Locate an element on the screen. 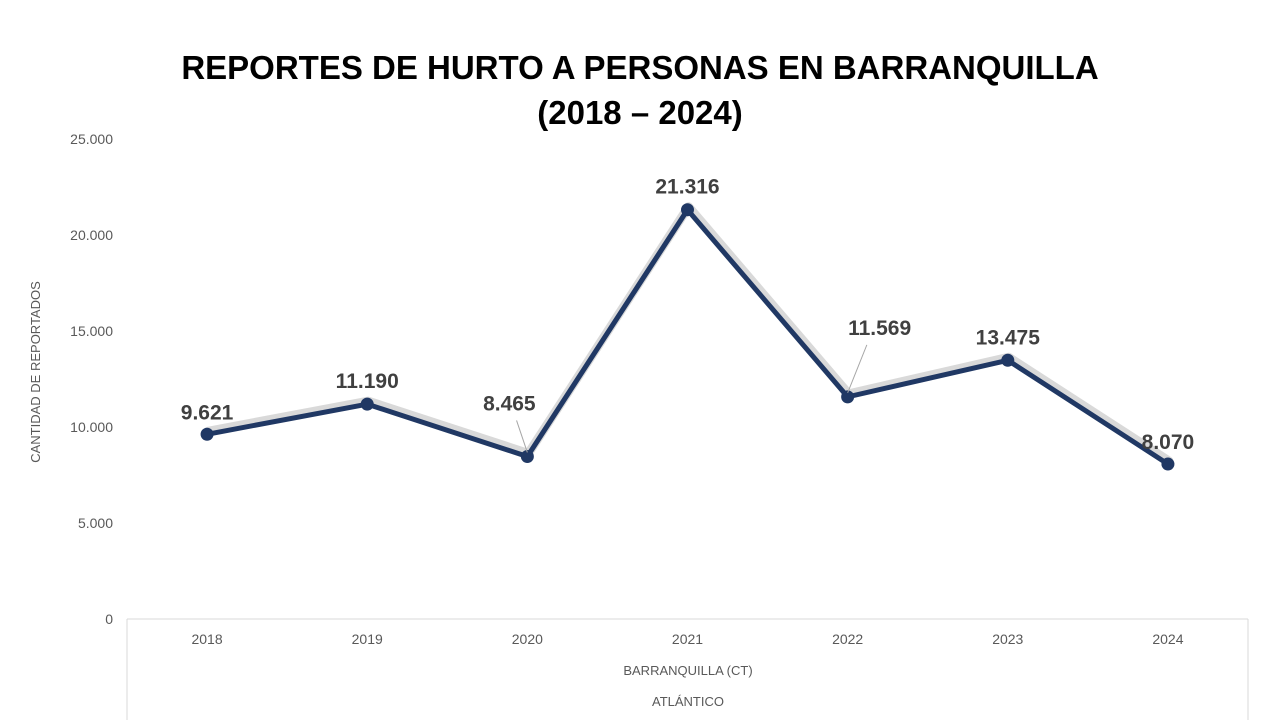 Image resolution: width=1280 pixels, height=720 pixels. x-tick-label: 2024 is located at coordinates (1167, 639).